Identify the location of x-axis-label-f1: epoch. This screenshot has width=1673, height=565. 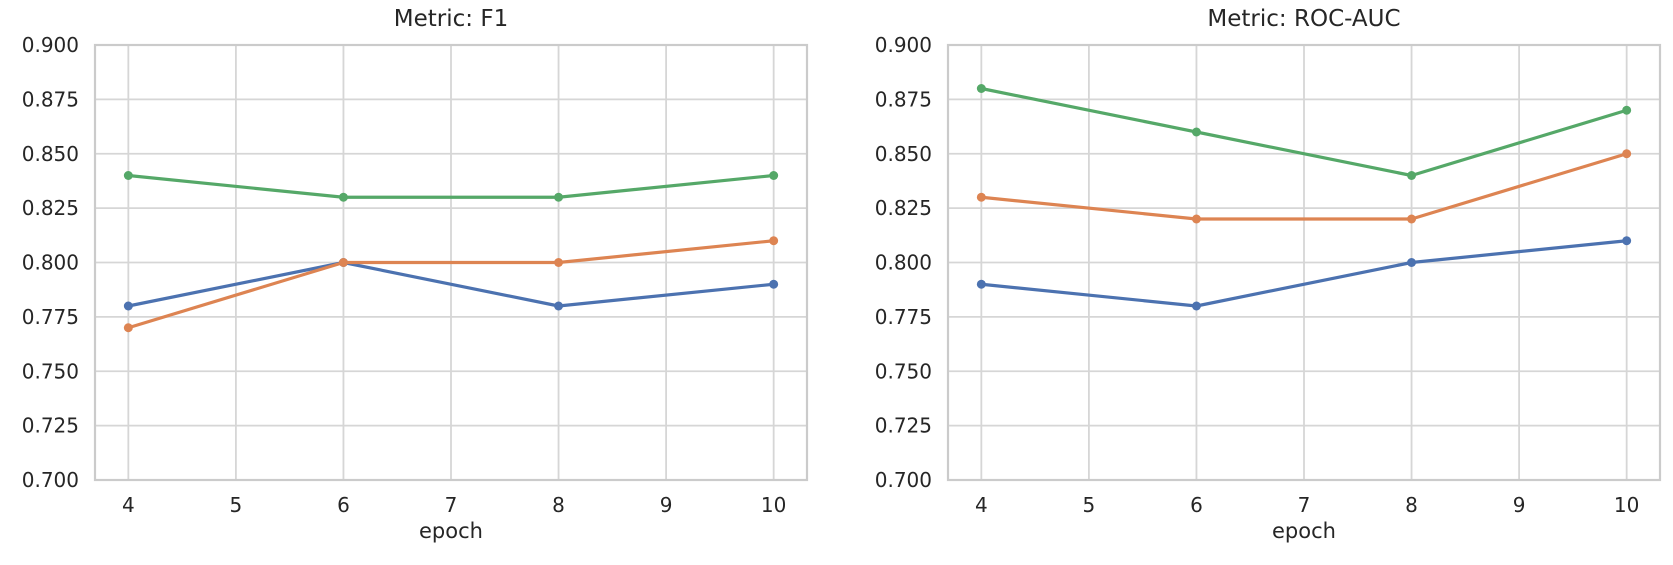
(451, 531).